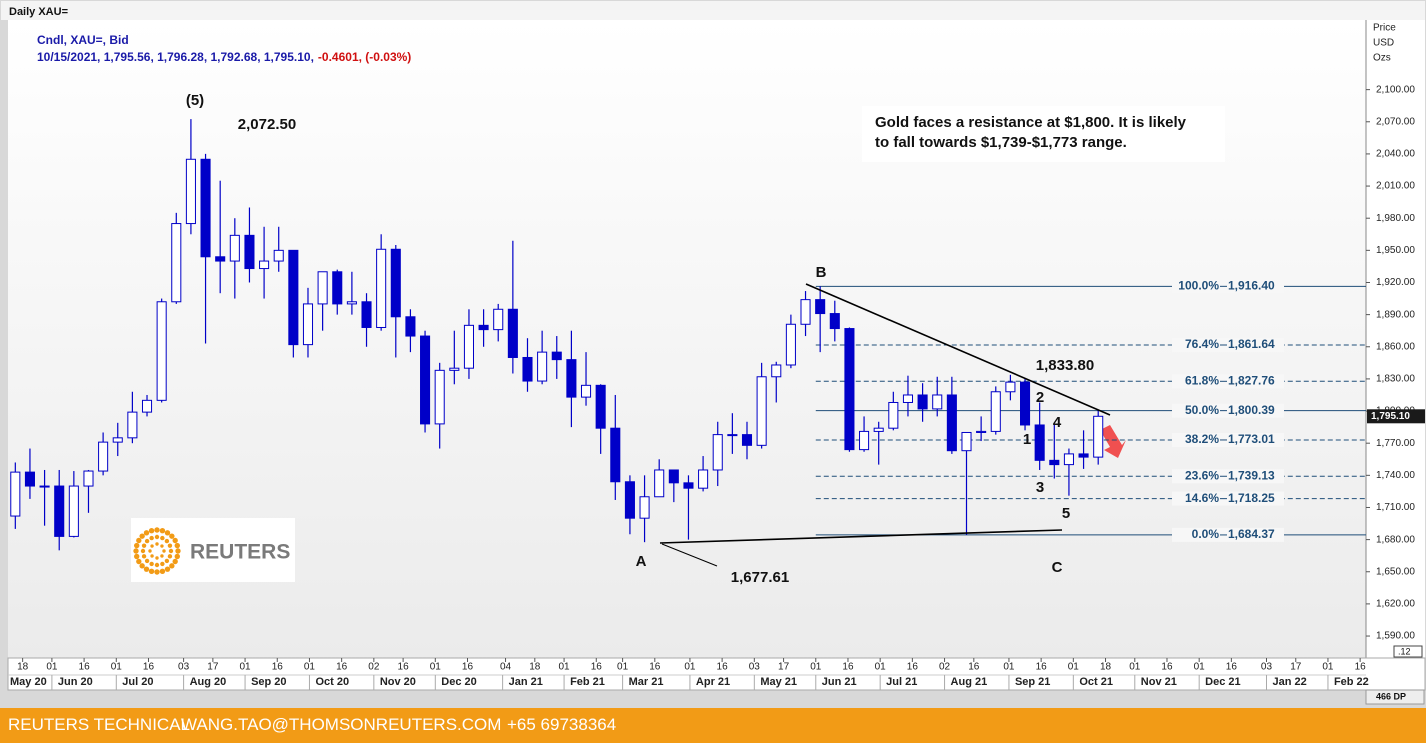  What do you see at coordinates (1395, 475) in the screenshot?
I see `y-tick-label: 1,740.00` at bounding box center [1395, 475].